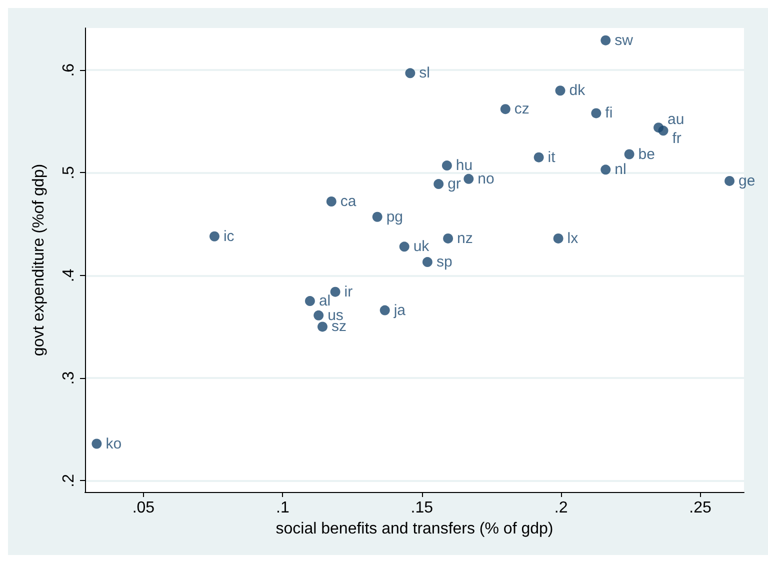  Describe the element at coordinates (573, 238) in the screenshot. I see `data-label: lx` at that location.